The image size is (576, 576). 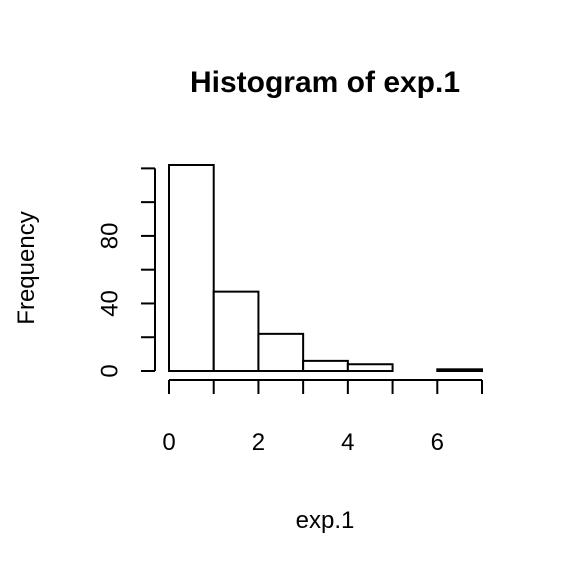 What do you see at coordinates (26, 267) in the screenshot?
I see `y-axis-label: Frequency` at bounding box center [26, 267].